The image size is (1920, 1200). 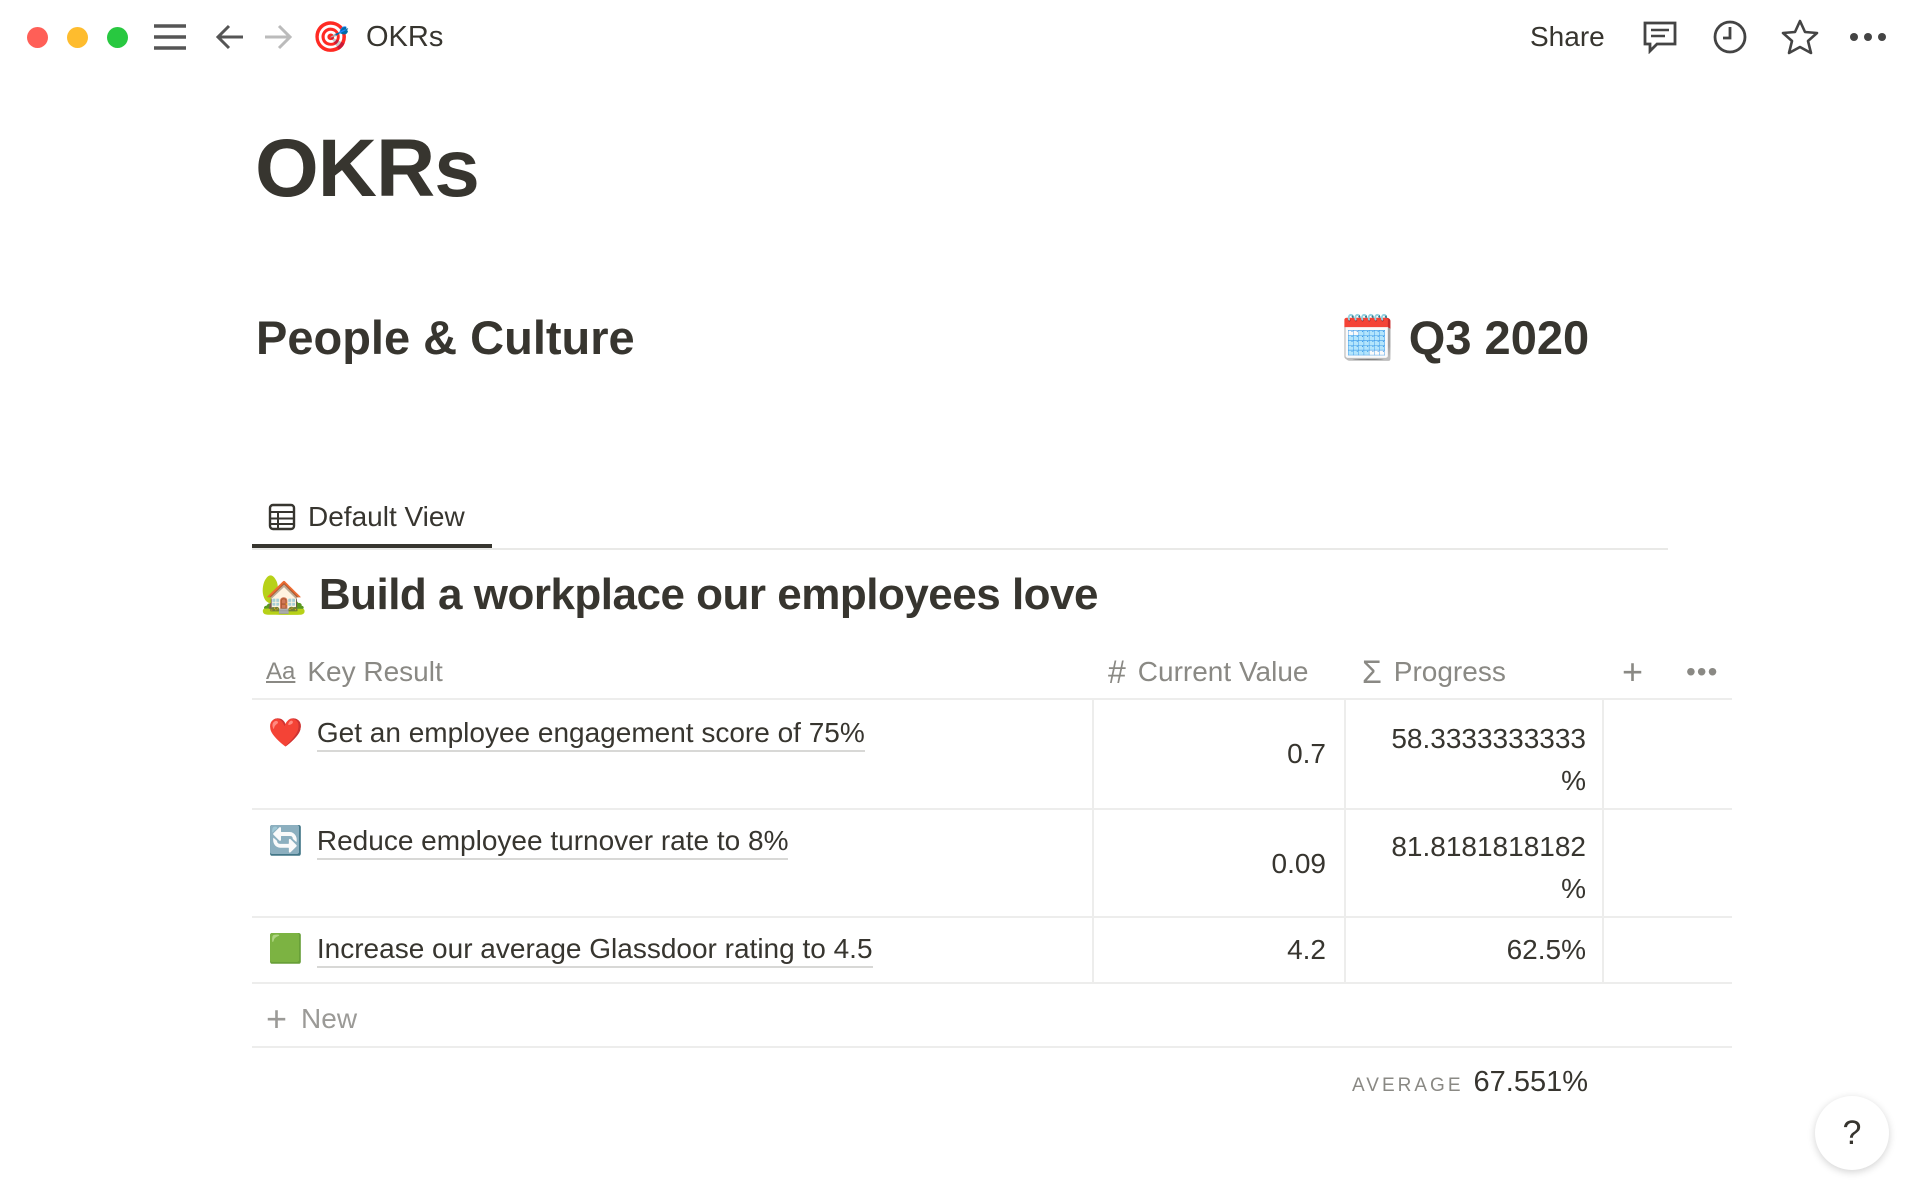 I want to click on arrows-icon: 🔄, so click(x=285, y=840).